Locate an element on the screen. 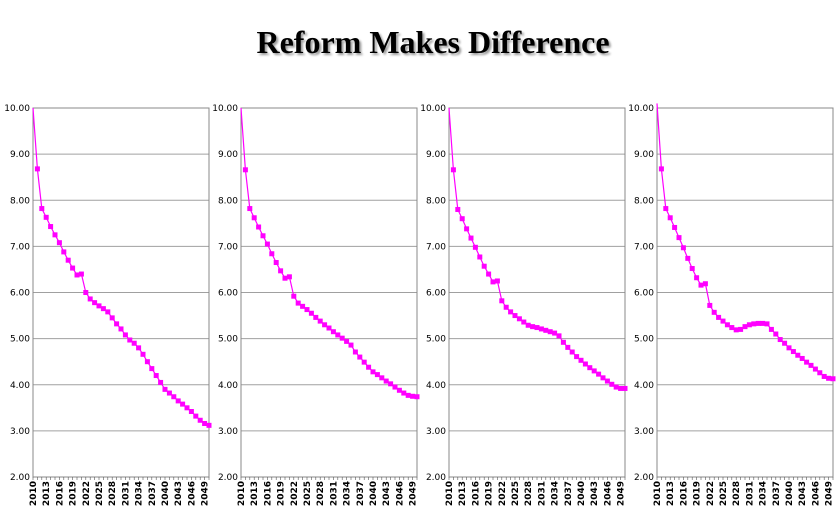  x-tick-label: 2049 is located at coordinates (206, 493).